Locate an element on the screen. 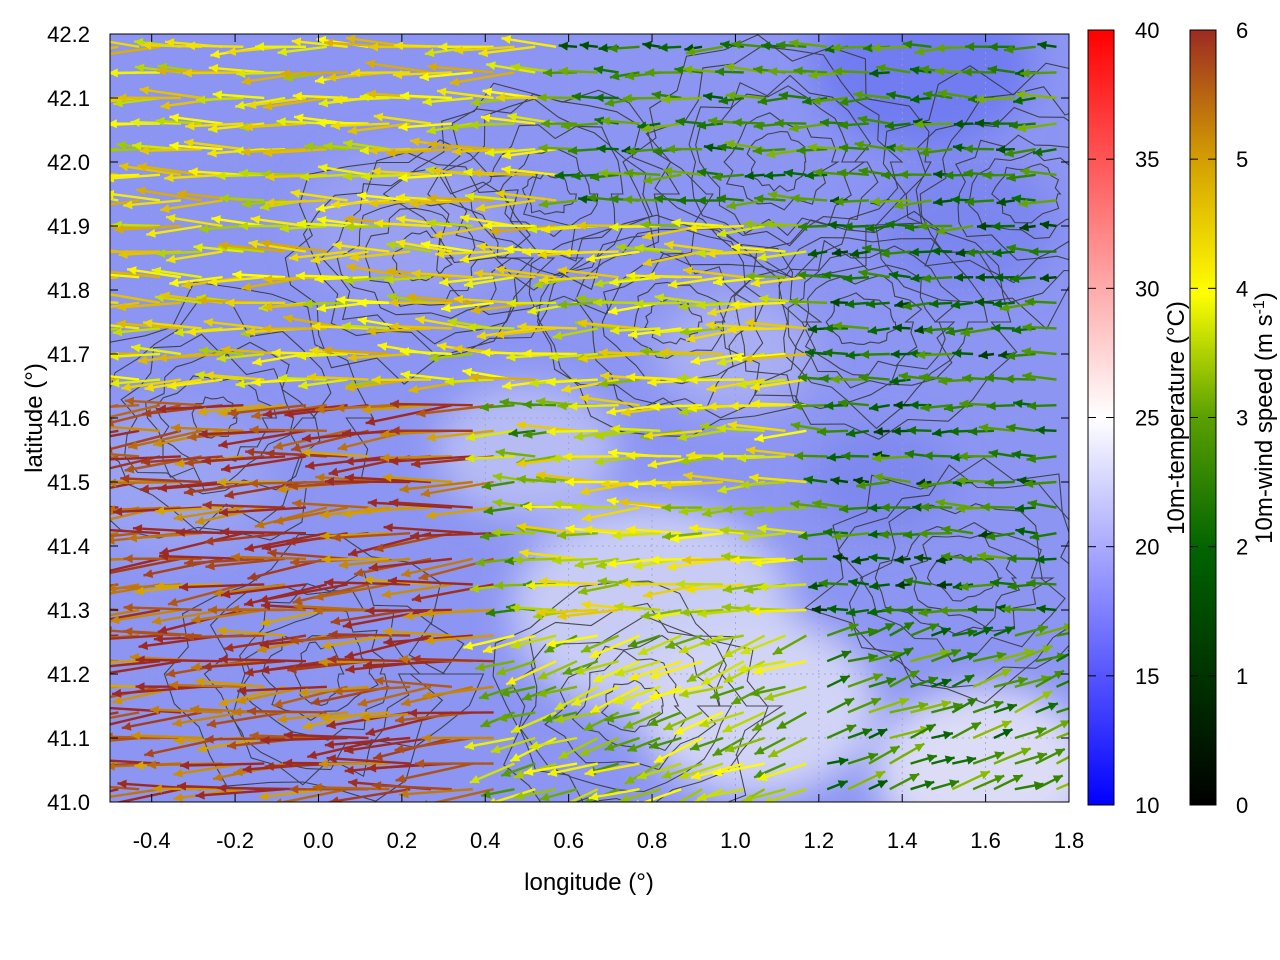 This screenshot has height=960, width=1280. y-tick-label: 41.1 is located at coordinates (68, 738).